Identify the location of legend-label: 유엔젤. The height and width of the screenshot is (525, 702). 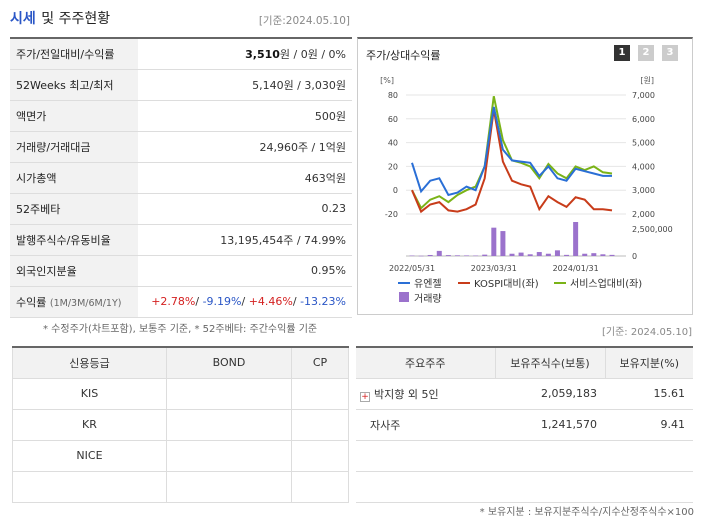
(428, 284).